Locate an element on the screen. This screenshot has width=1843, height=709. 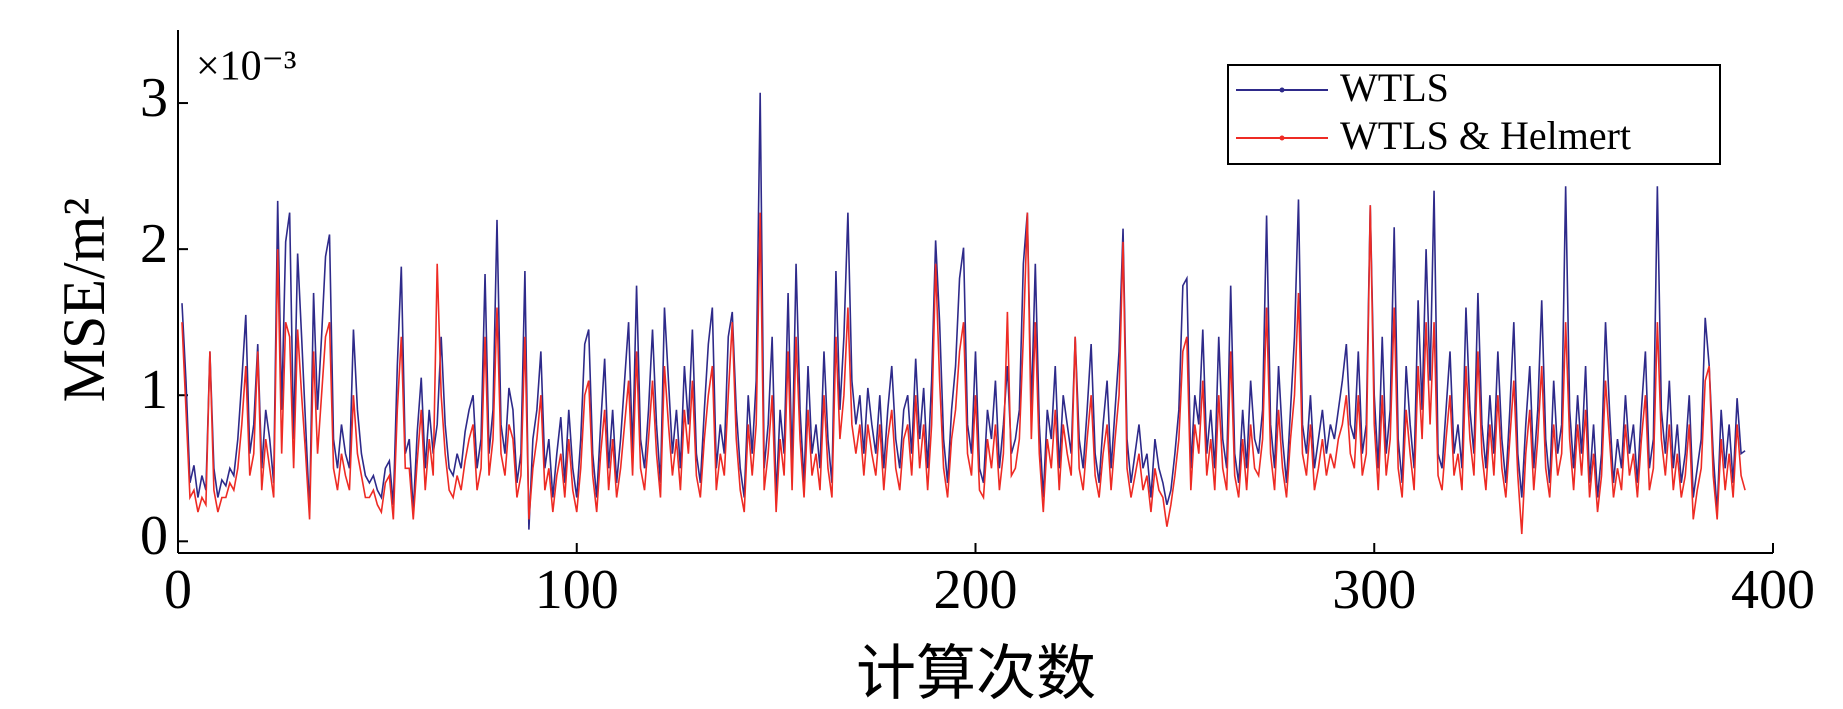
x-tick-label: 0 is located at coordinates (178, 590).